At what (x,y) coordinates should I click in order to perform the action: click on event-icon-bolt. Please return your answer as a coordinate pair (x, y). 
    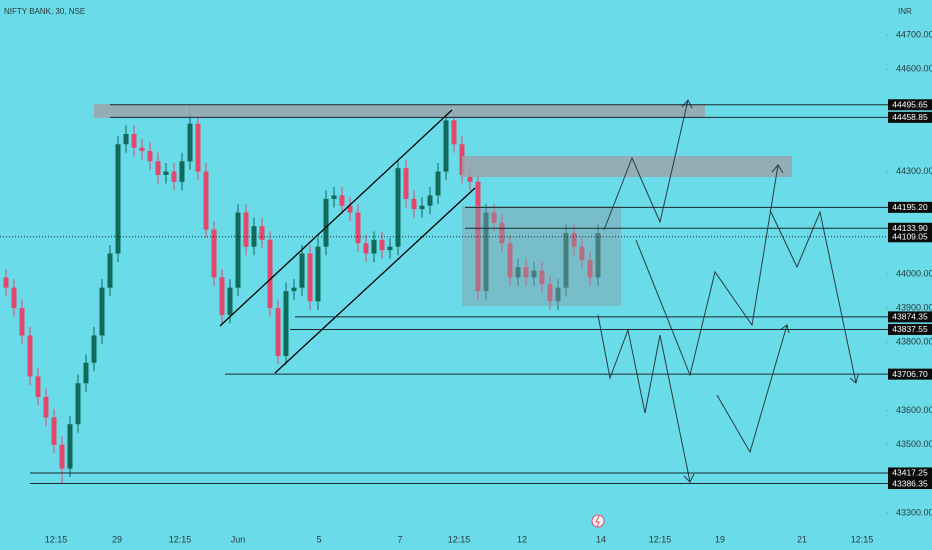
    Looking at the image, I should click on (597, 521).